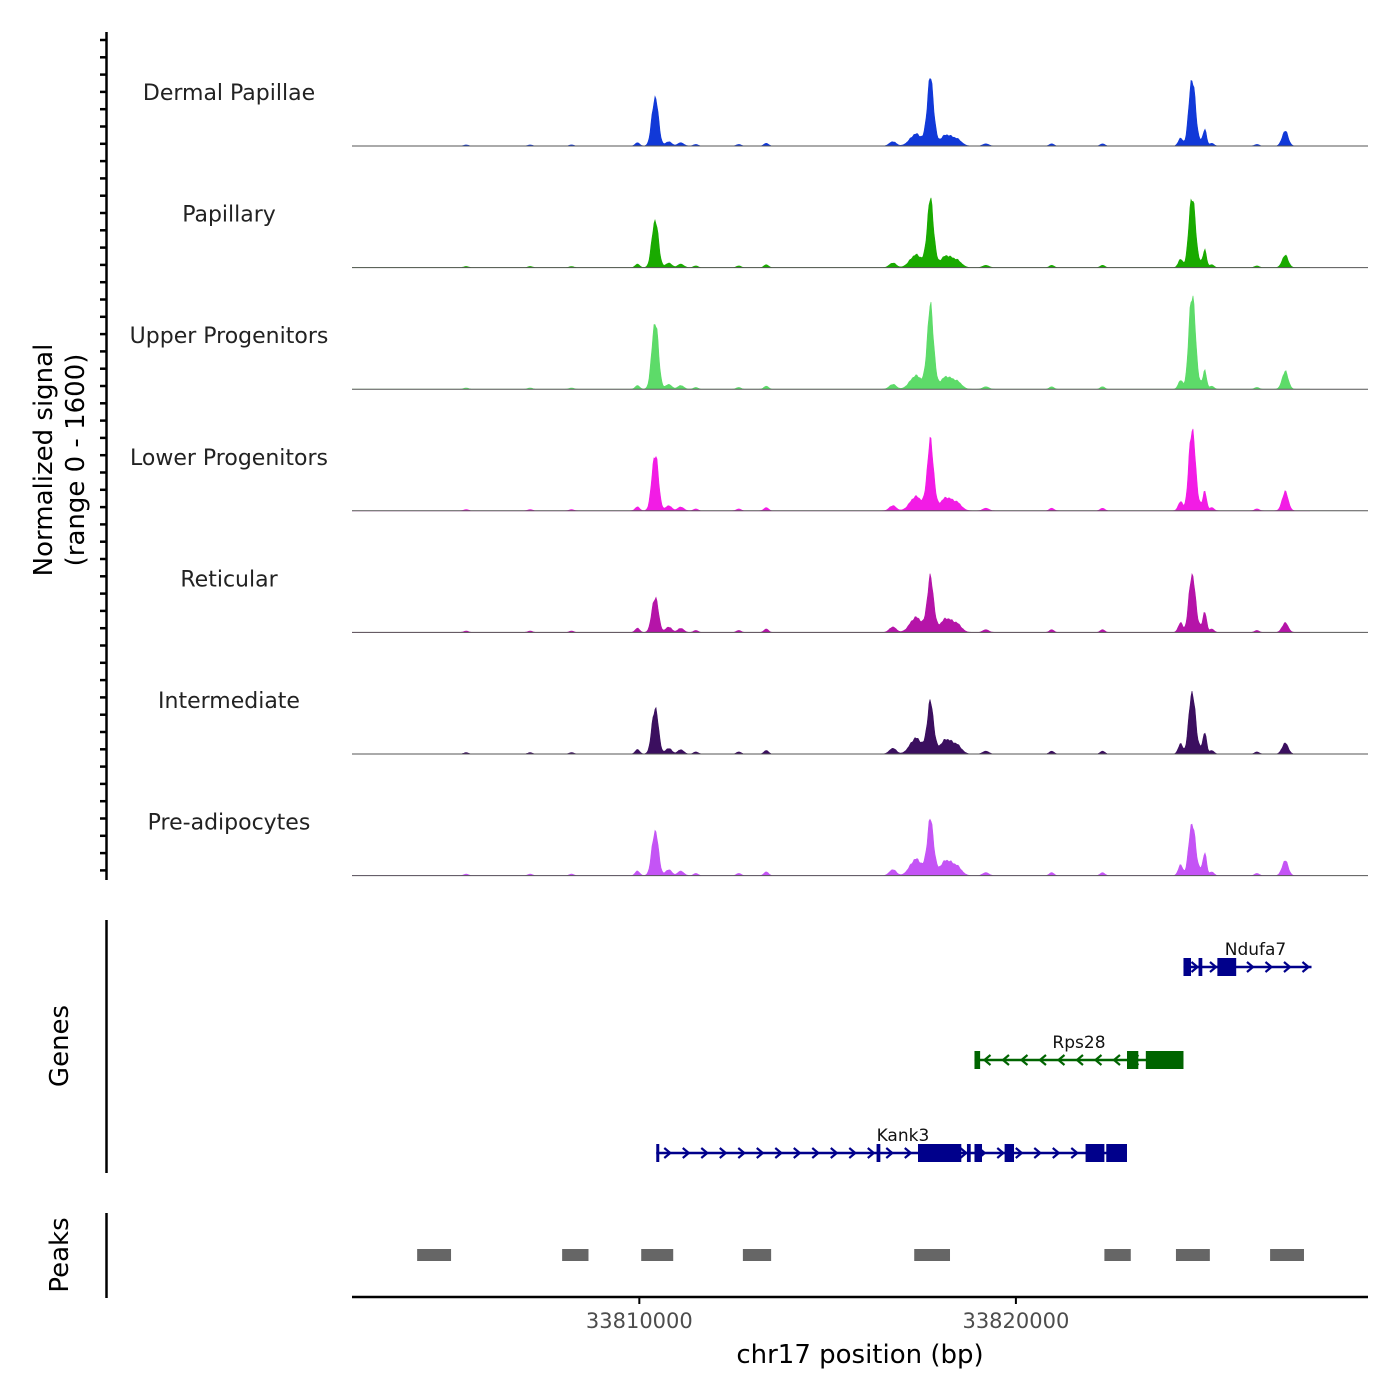 The image size is (1400, 1400). I want to click on genes-panel-title: Genes, so click(60, 1046).